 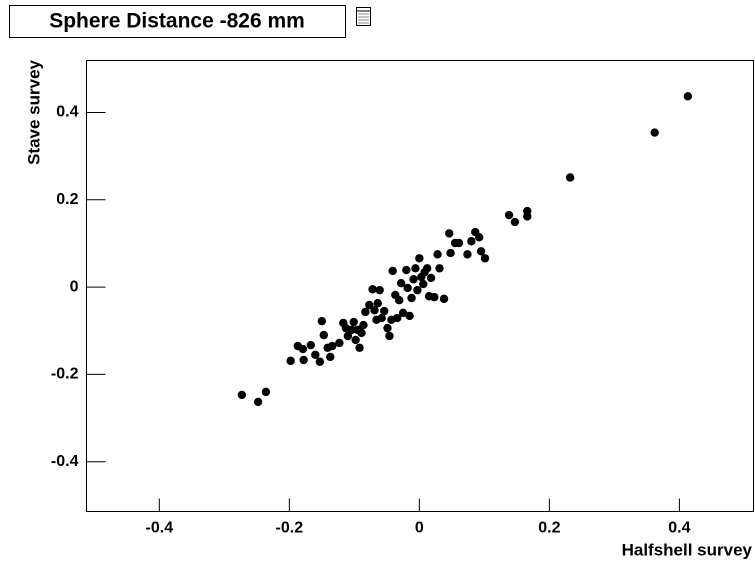 I want to click on title-box, so click(x=177, y=21).